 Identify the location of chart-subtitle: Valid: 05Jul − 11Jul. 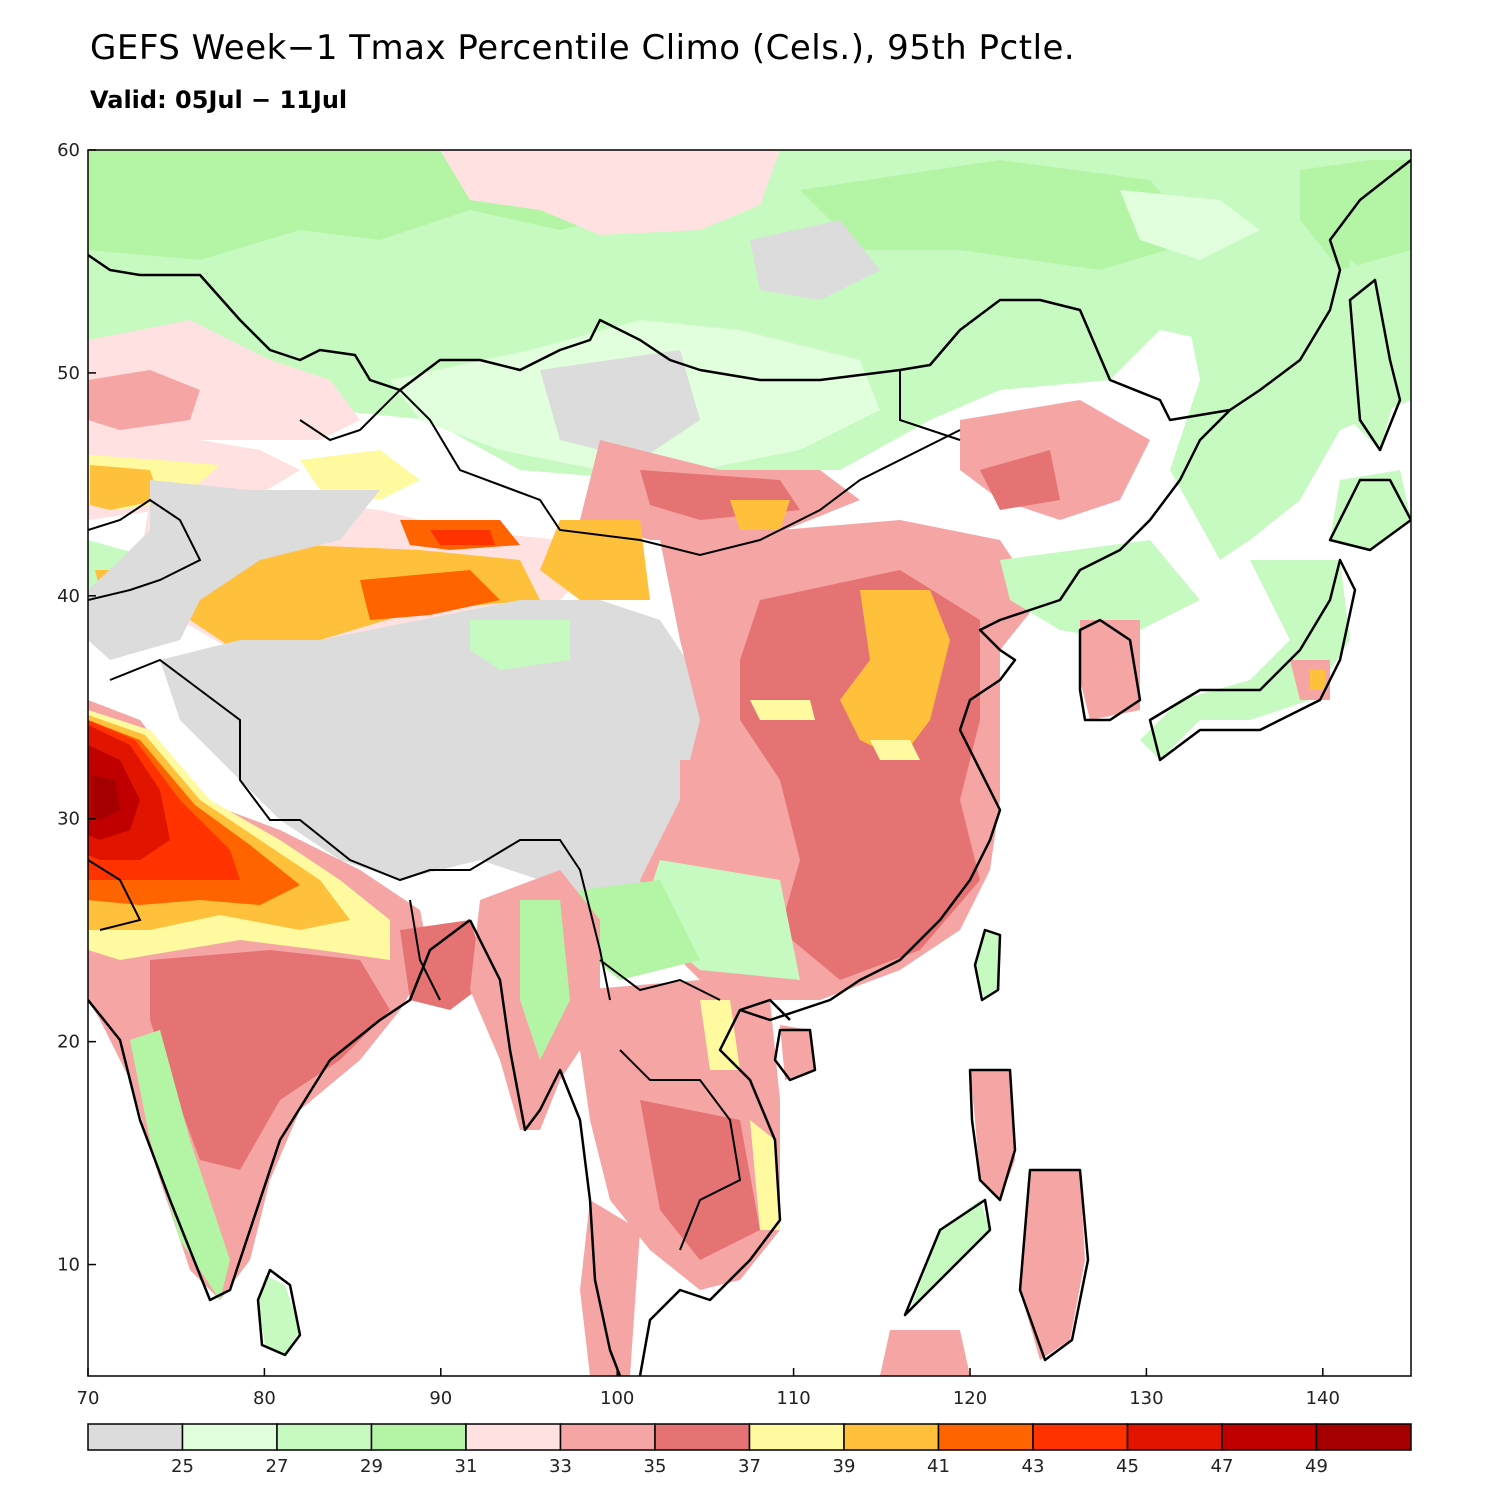
(219, 100).